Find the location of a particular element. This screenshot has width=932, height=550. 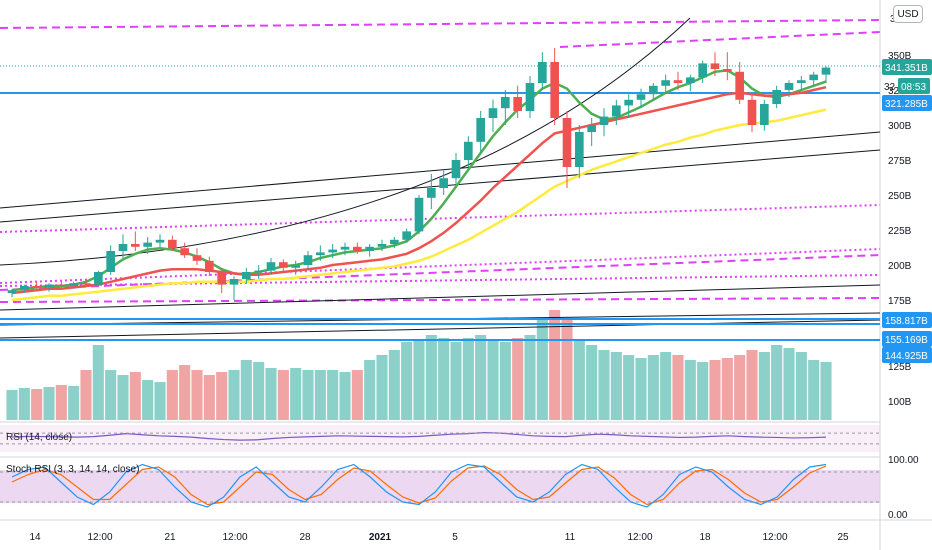

price-tick-label: 275B is located at coordinates (900, 161).